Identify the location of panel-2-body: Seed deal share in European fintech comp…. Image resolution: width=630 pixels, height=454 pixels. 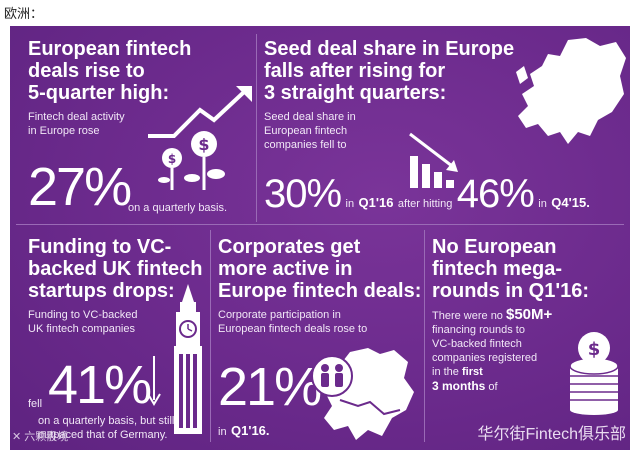
(444, 131).